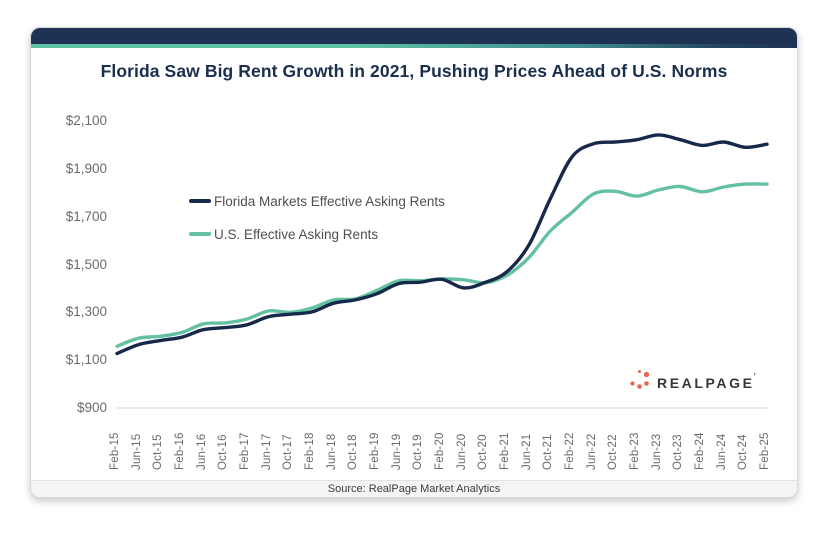 This screenshot has width=830, height=539. What do you see at coordinates (329, 201) in the screenshot?
I see `legend-label-florida: Florida Markets Effective Asking Rents` at bounding box center [329, 201].